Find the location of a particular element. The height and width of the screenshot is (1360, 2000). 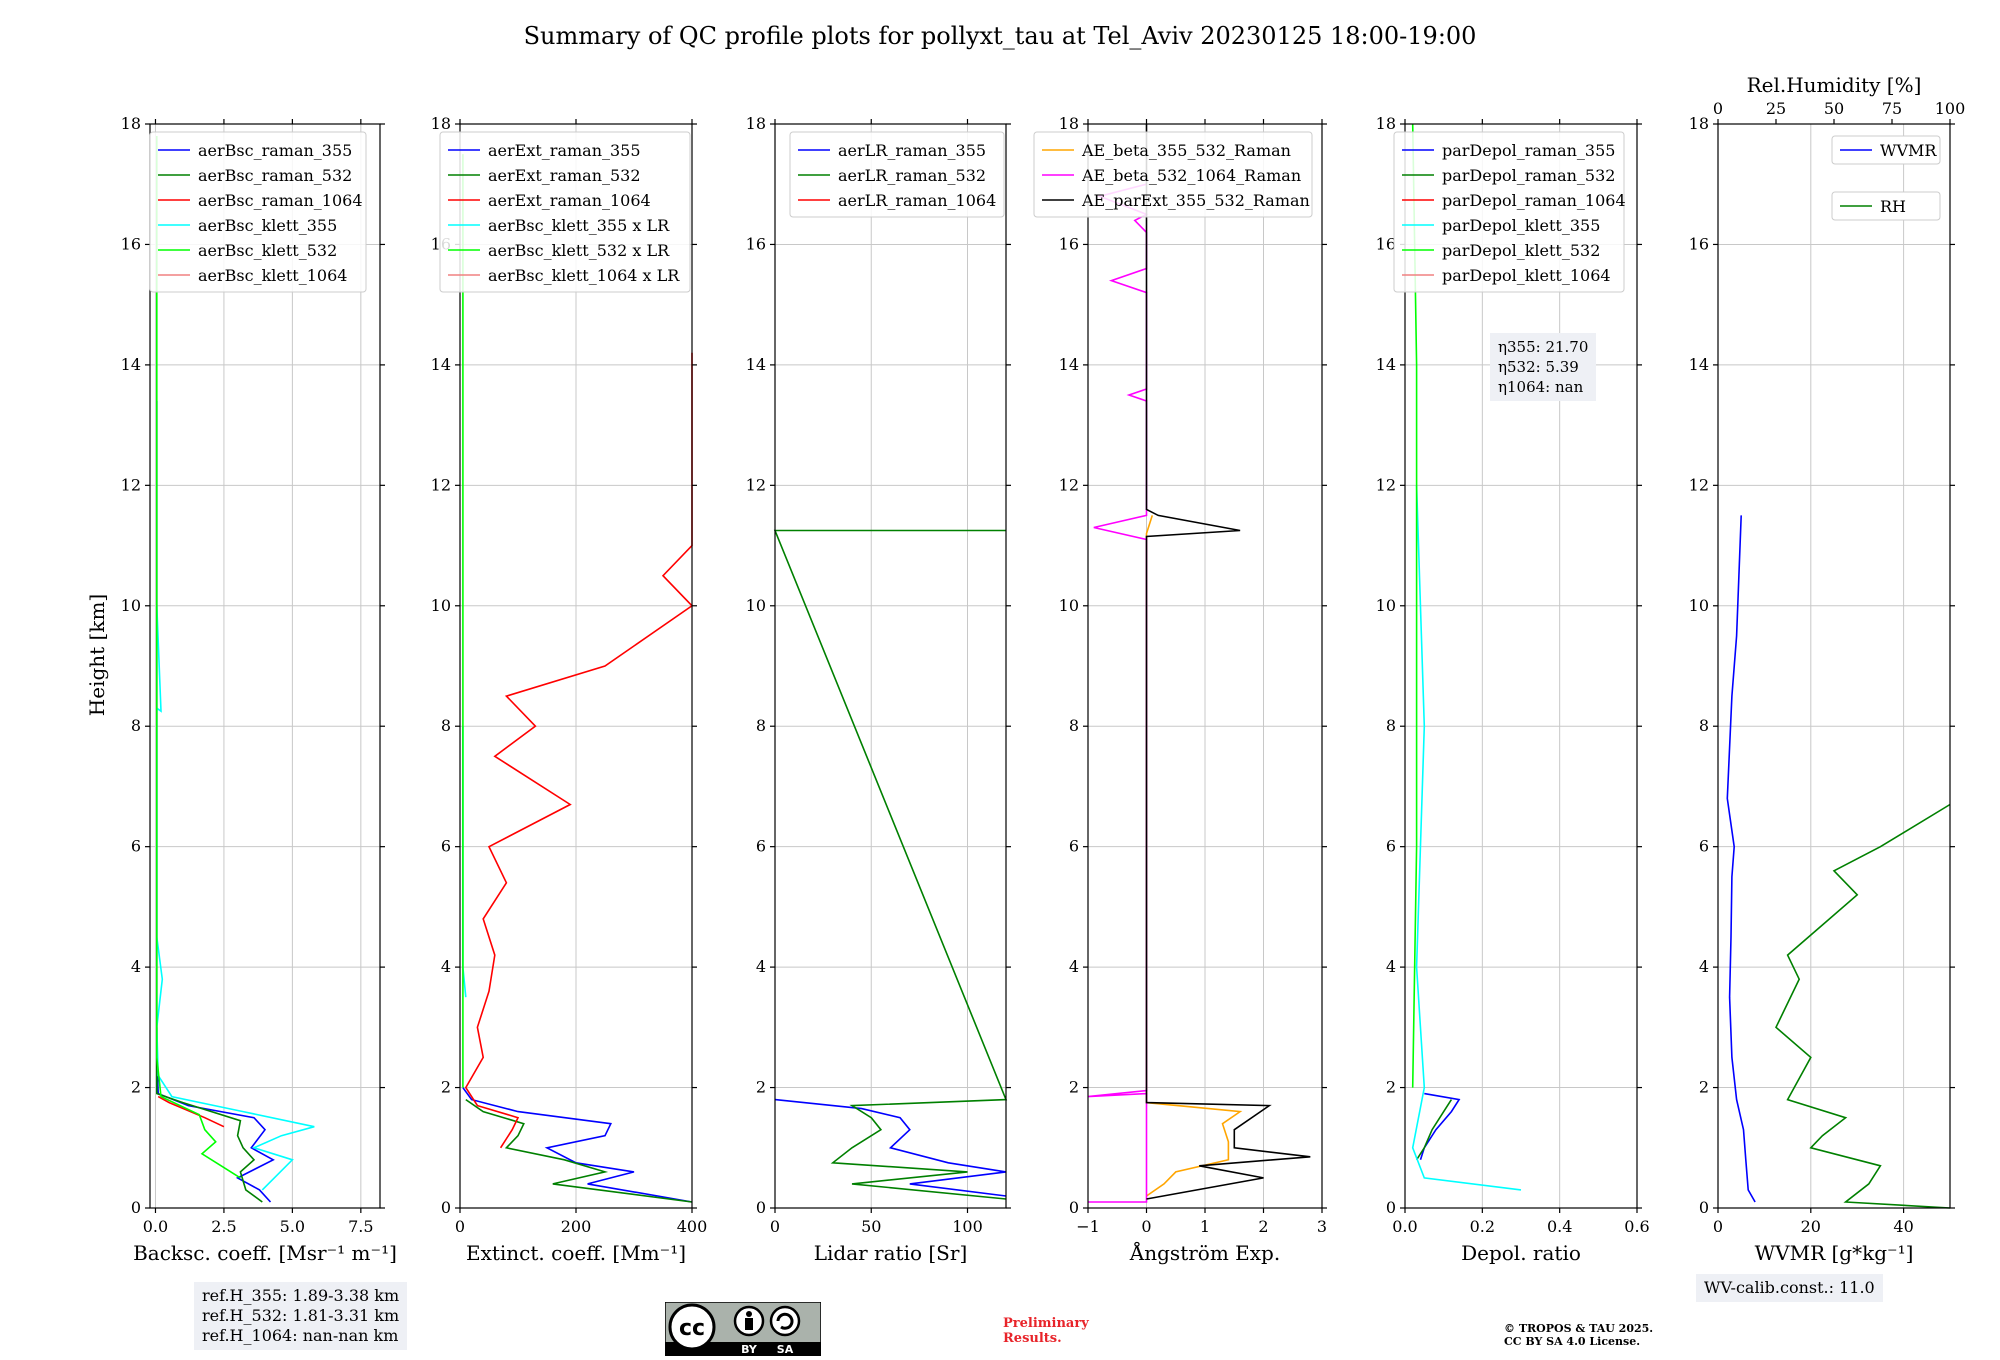

x-tick-label: 0.4 is located at coordinates (1559, 1226).